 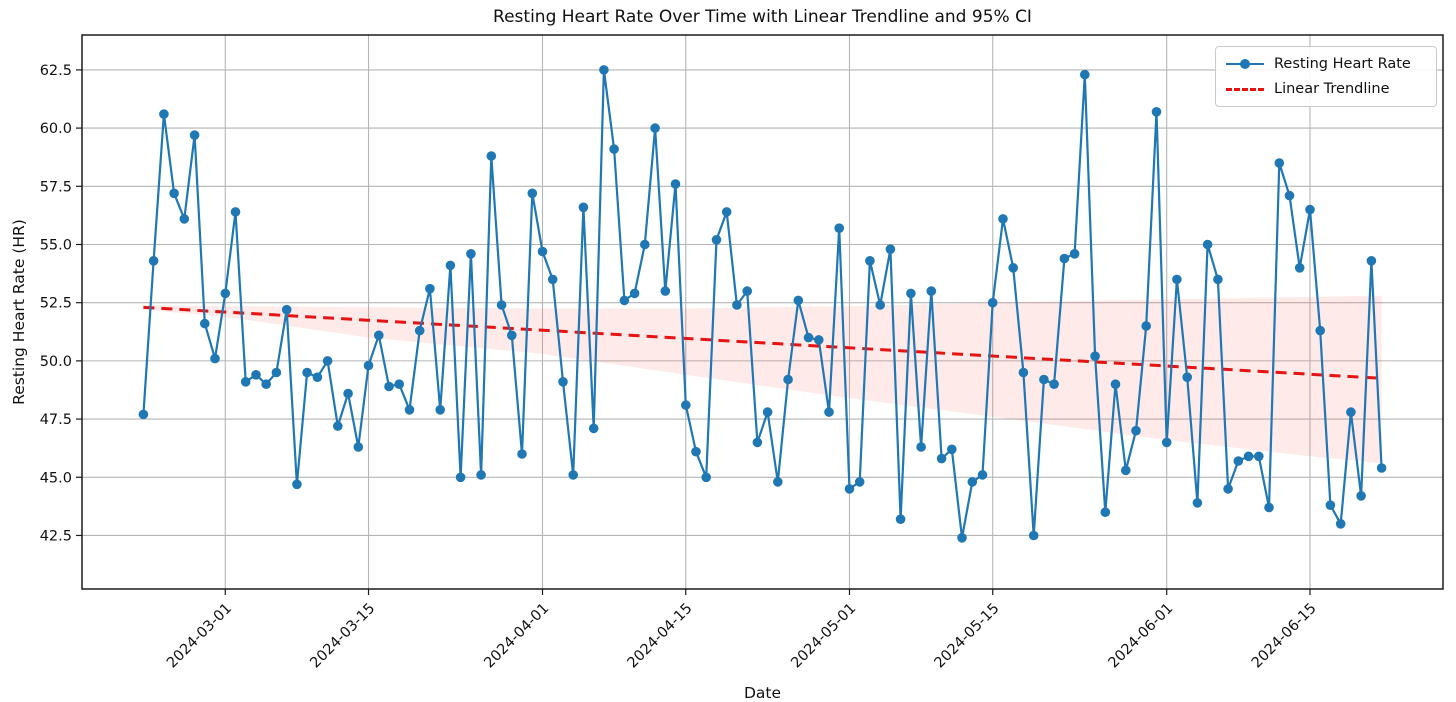 I want to click on trendline-path, so click(x=762, y=342).